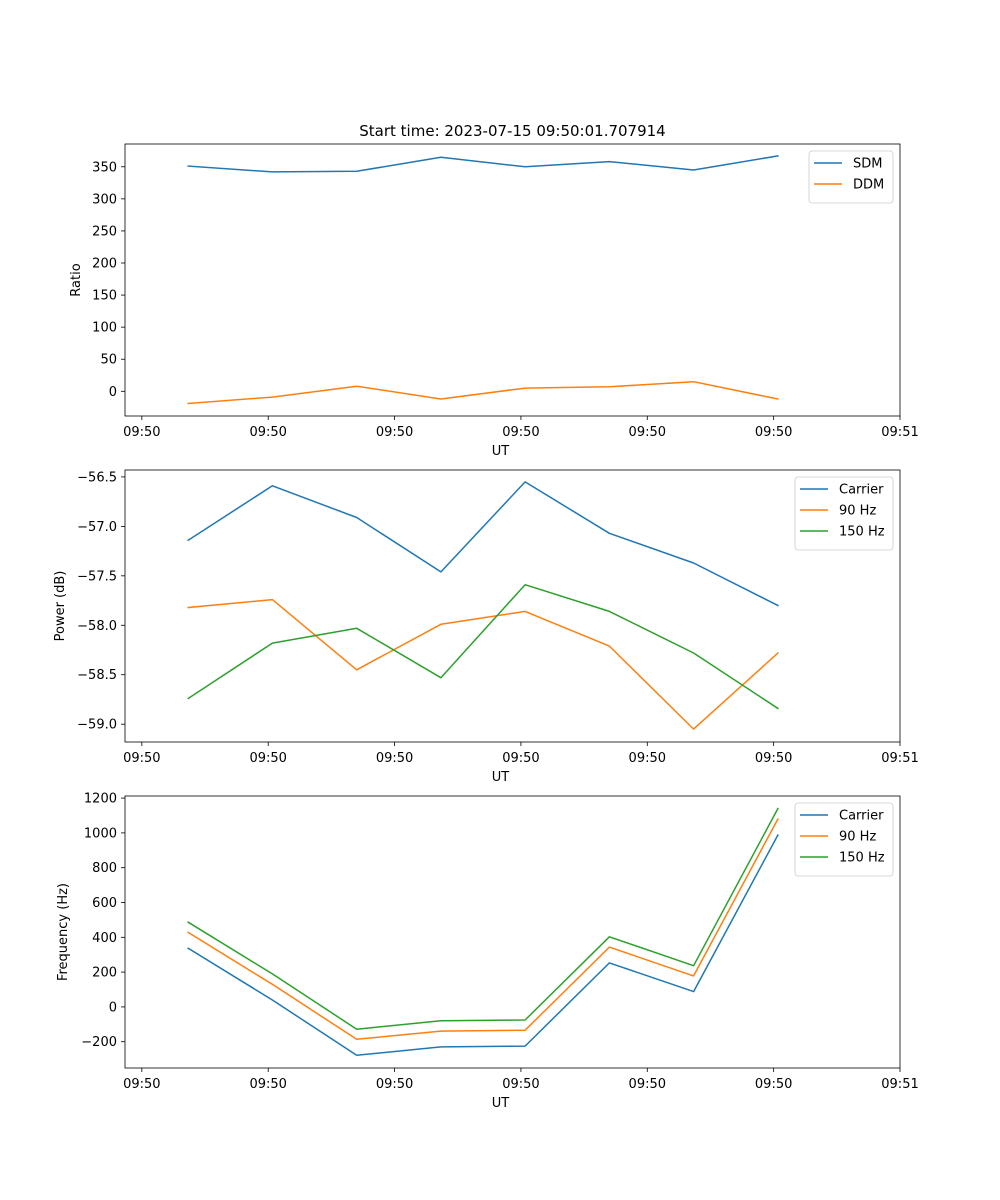 This screenshot has width=1000, height=1200. What do you see at coordinates (512, 131) in the screenshot?
I see `figure-title: Start time: 2023-07-15 09:50:01.707914` at bounding box center [512, 131].